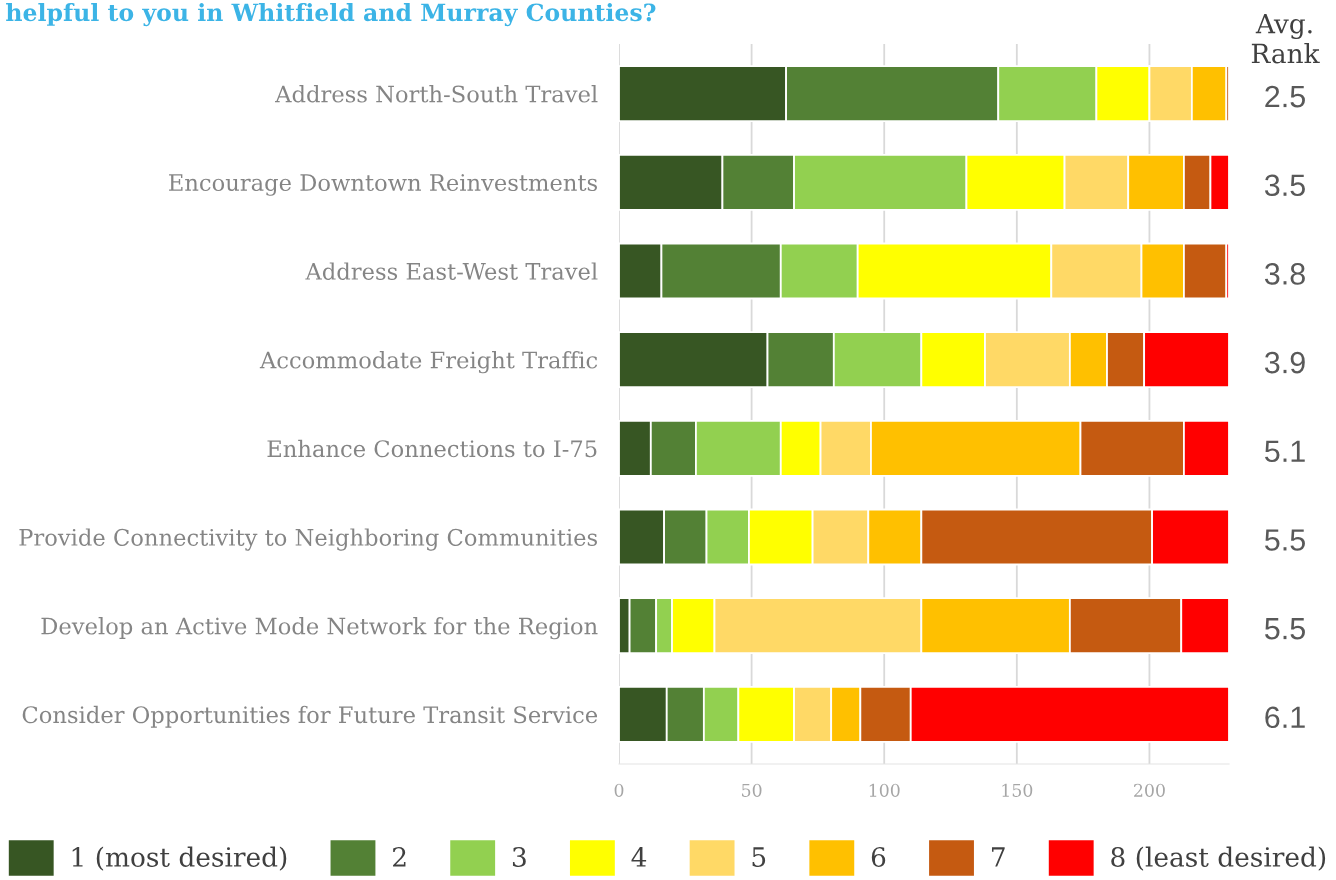  Describe the element at coordinates (319, 628) in the screenshot. I see `y-tick-label: Develop an Active Mode Network for the Region` at that location.